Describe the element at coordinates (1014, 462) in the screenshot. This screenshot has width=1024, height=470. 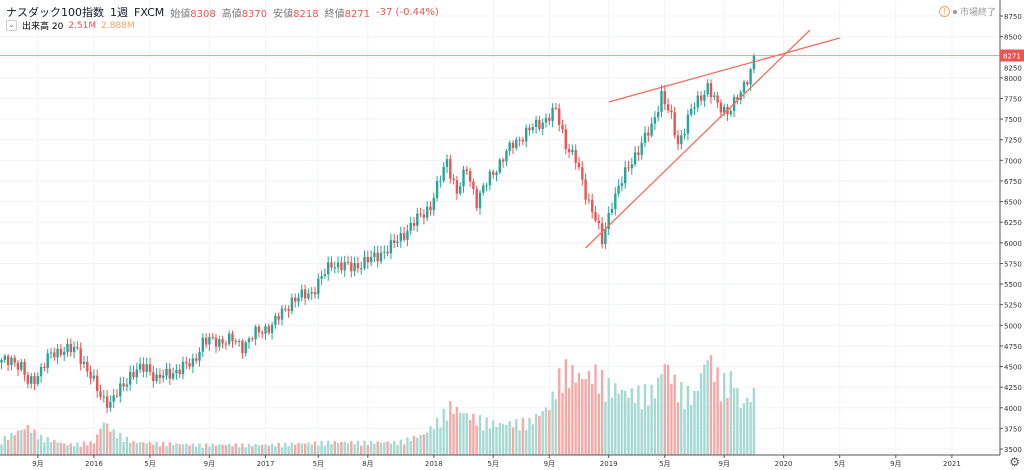
I see `settings-gear-icon: ⚙` at that location.